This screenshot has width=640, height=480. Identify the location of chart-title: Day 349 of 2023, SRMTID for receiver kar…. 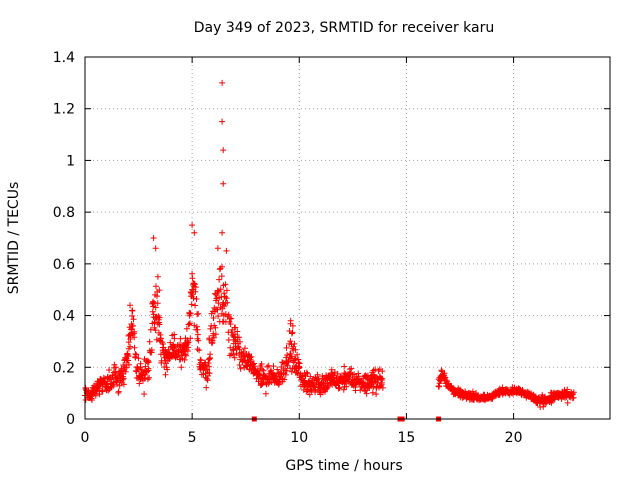
(344, 28).